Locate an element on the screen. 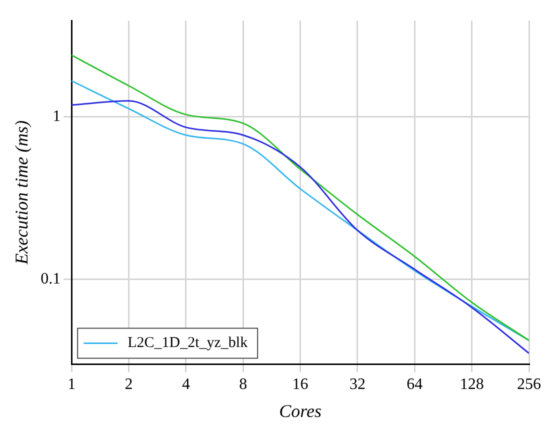 The height and width of the screenshot is (435, 552). x-tick-label: 1 is located at coordinates (72, 385).